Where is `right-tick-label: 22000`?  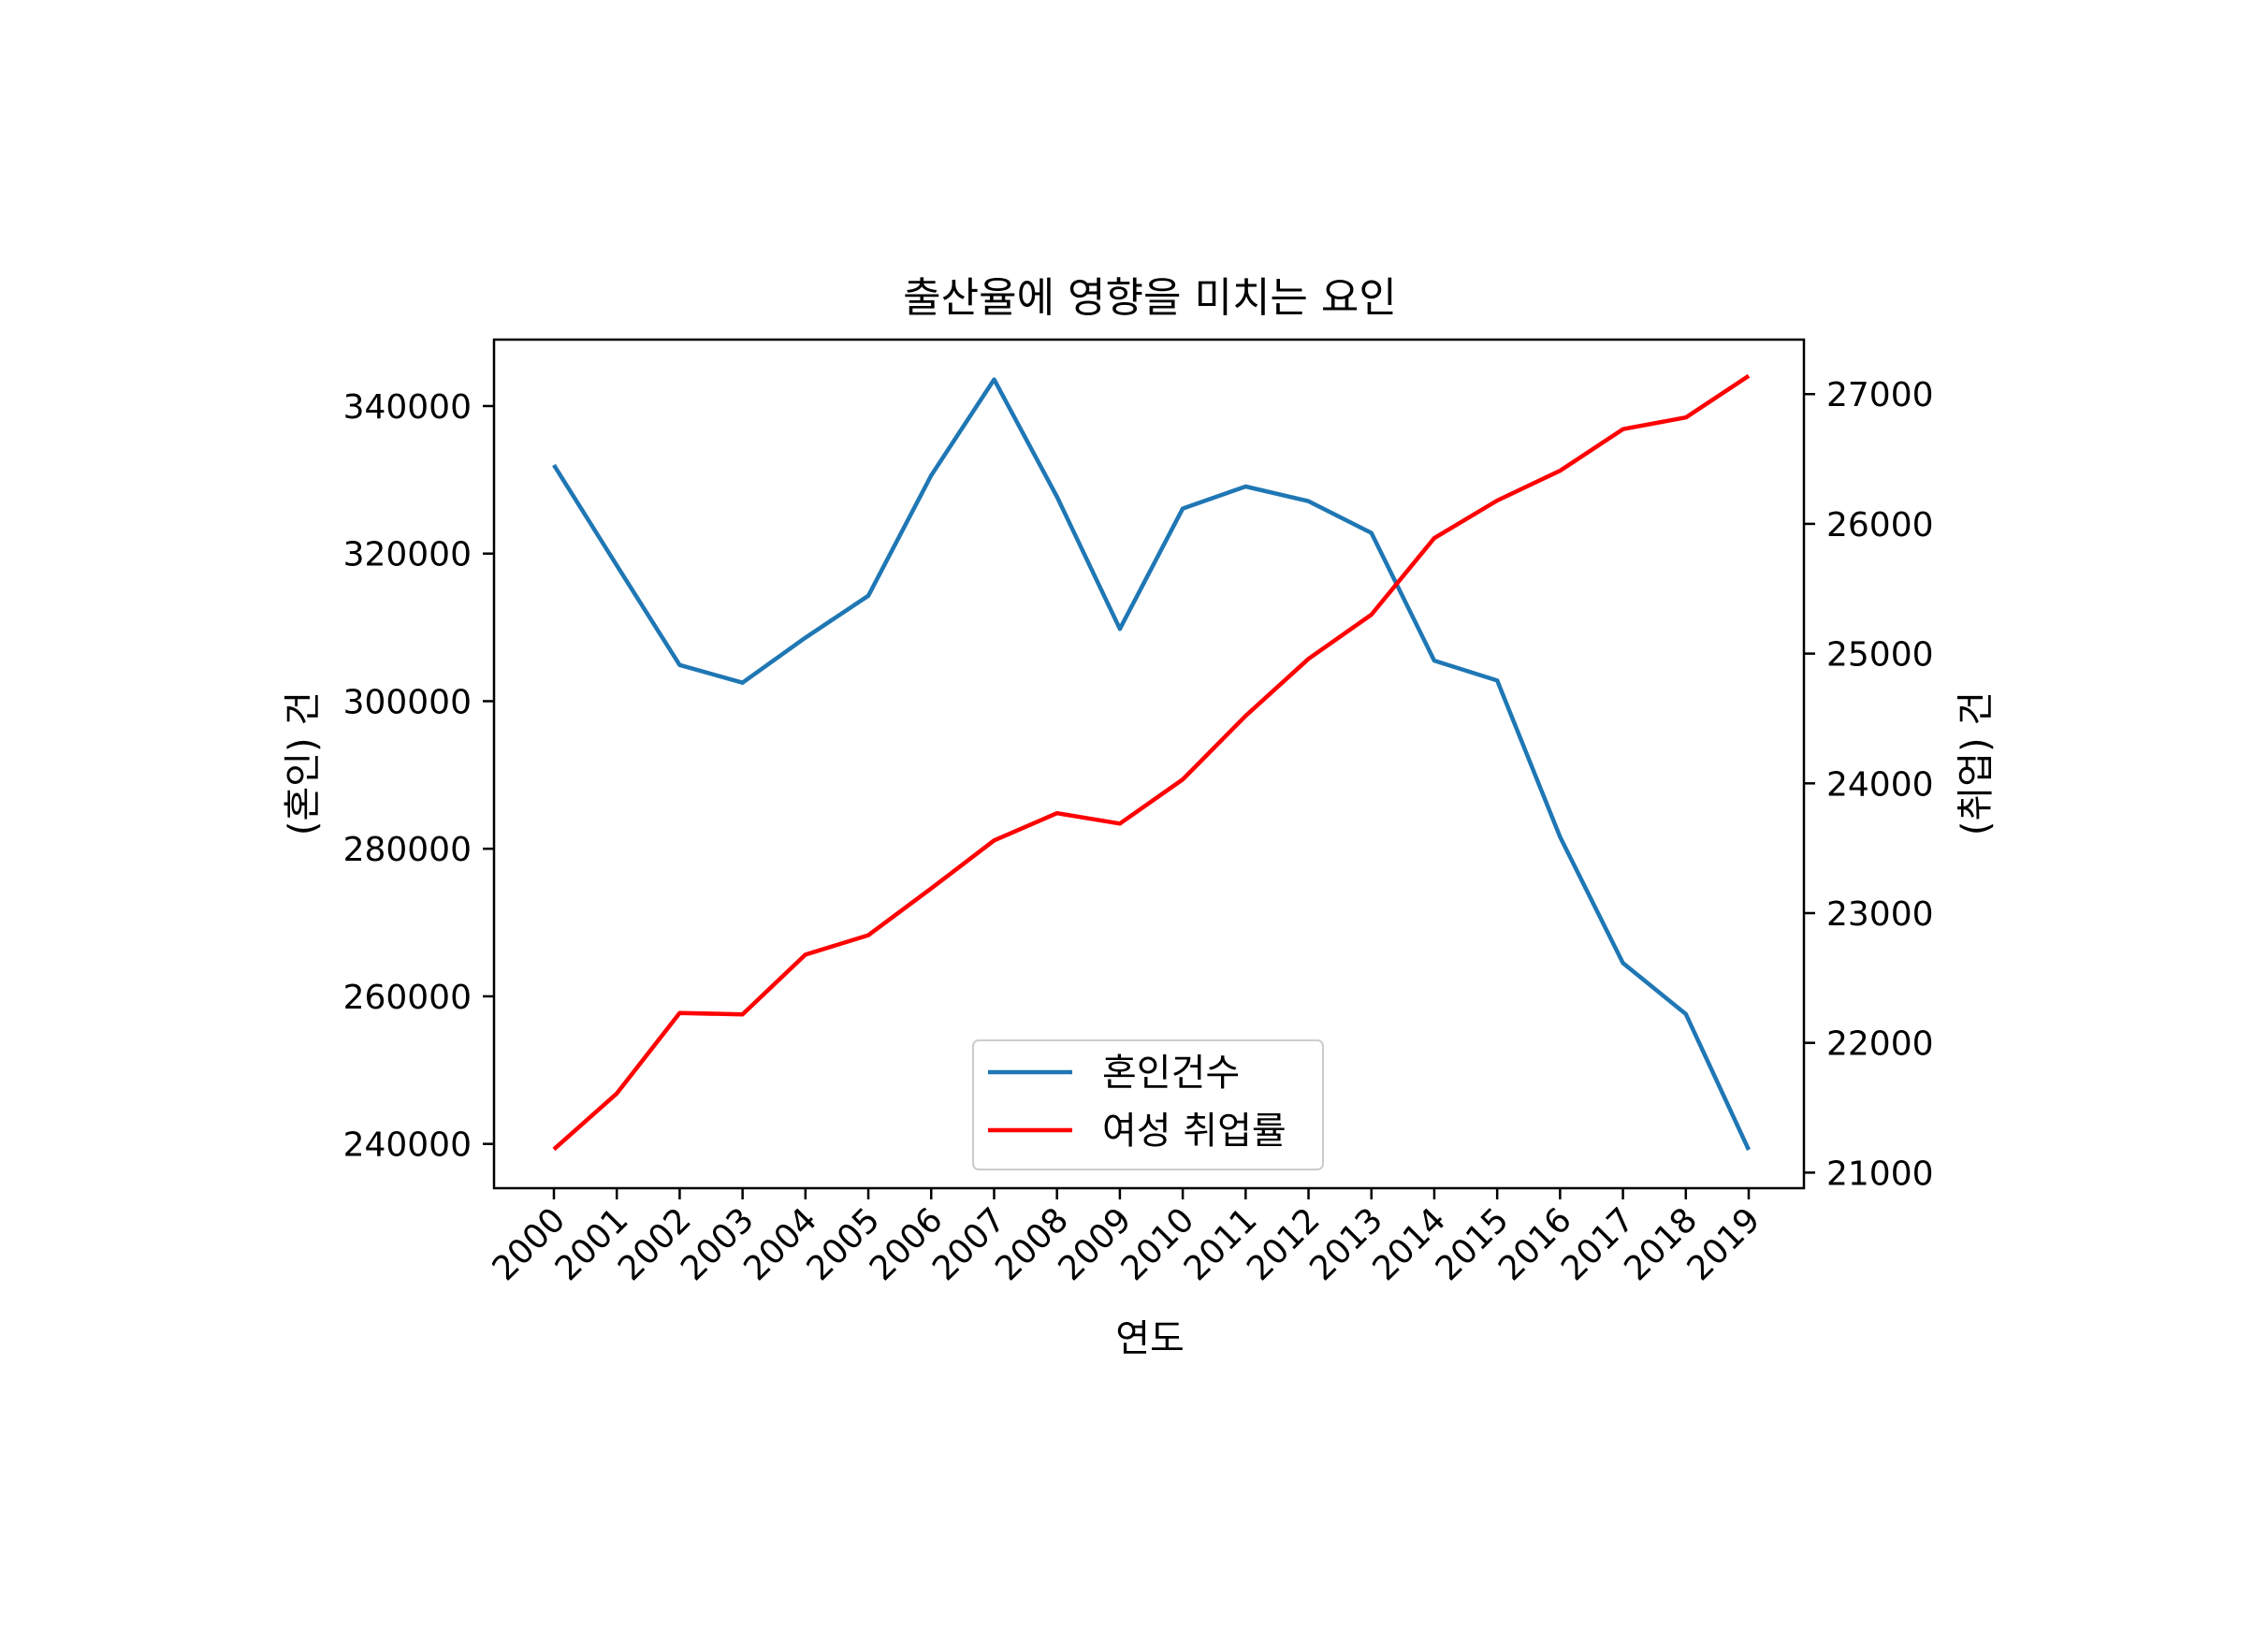
right-tick-label: 22000 is located at coordinates (1880, 1044).